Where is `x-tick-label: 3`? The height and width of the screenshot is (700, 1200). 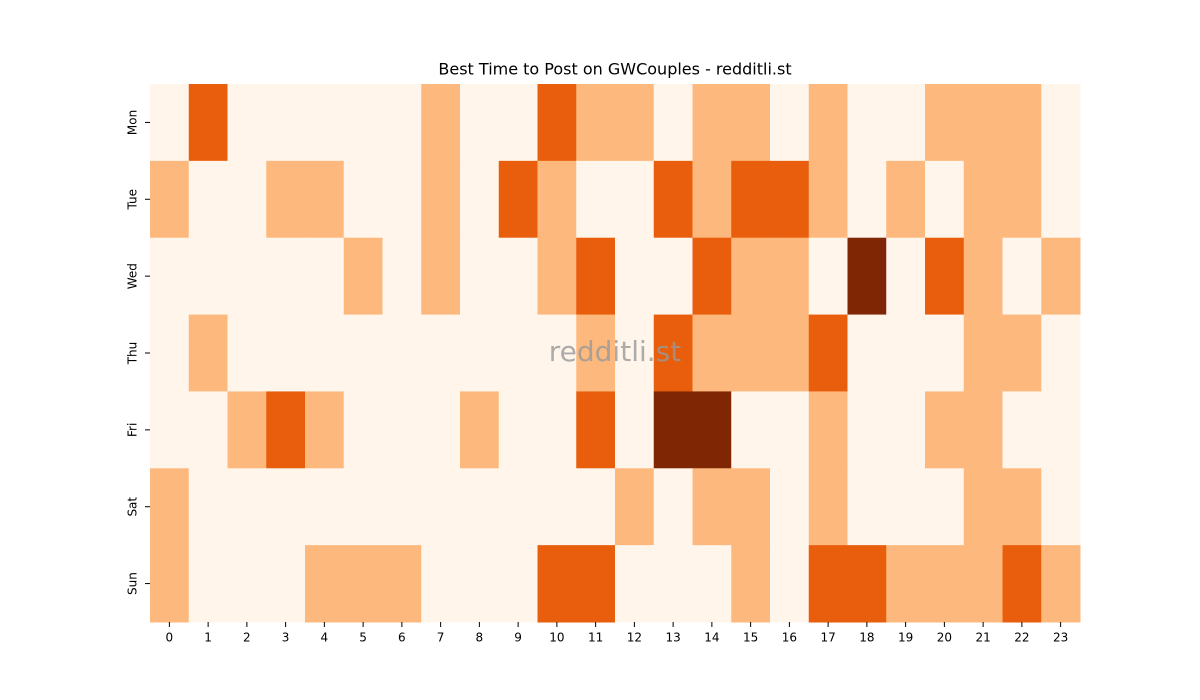 x-tick-label: 3 is located at coordinates (286, 638).